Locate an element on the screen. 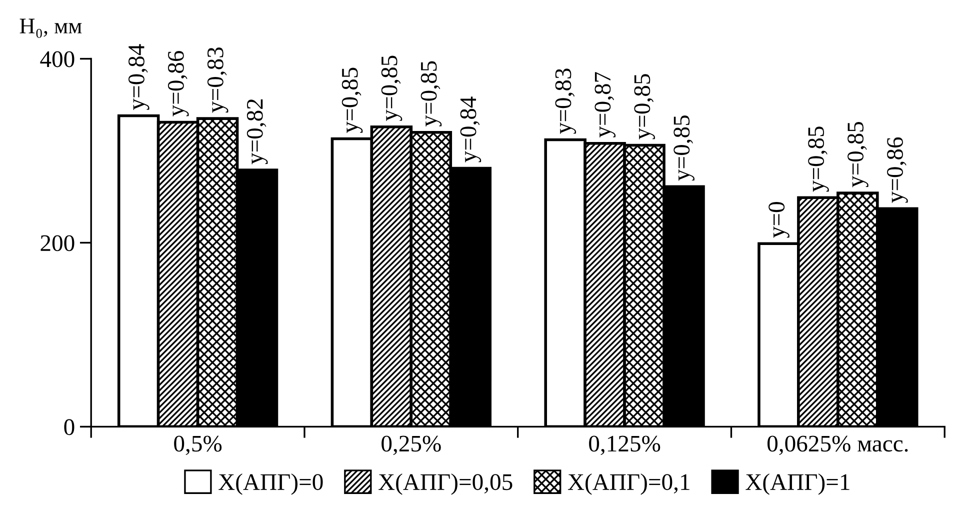 The height and width of the screenshot is (511, 959). legend-label: X(АПГ)=0 is located at coordinates (270, 484).